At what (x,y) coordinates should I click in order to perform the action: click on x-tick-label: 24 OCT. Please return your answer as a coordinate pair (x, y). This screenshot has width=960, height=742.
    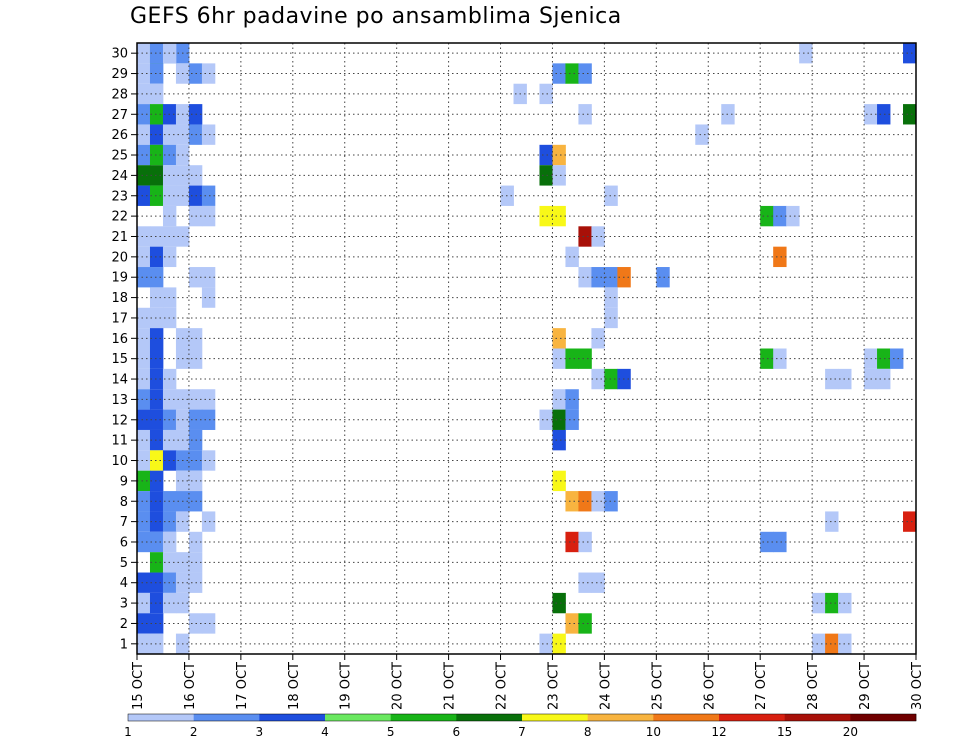
    Looking at the image, I should click on (605, 686).